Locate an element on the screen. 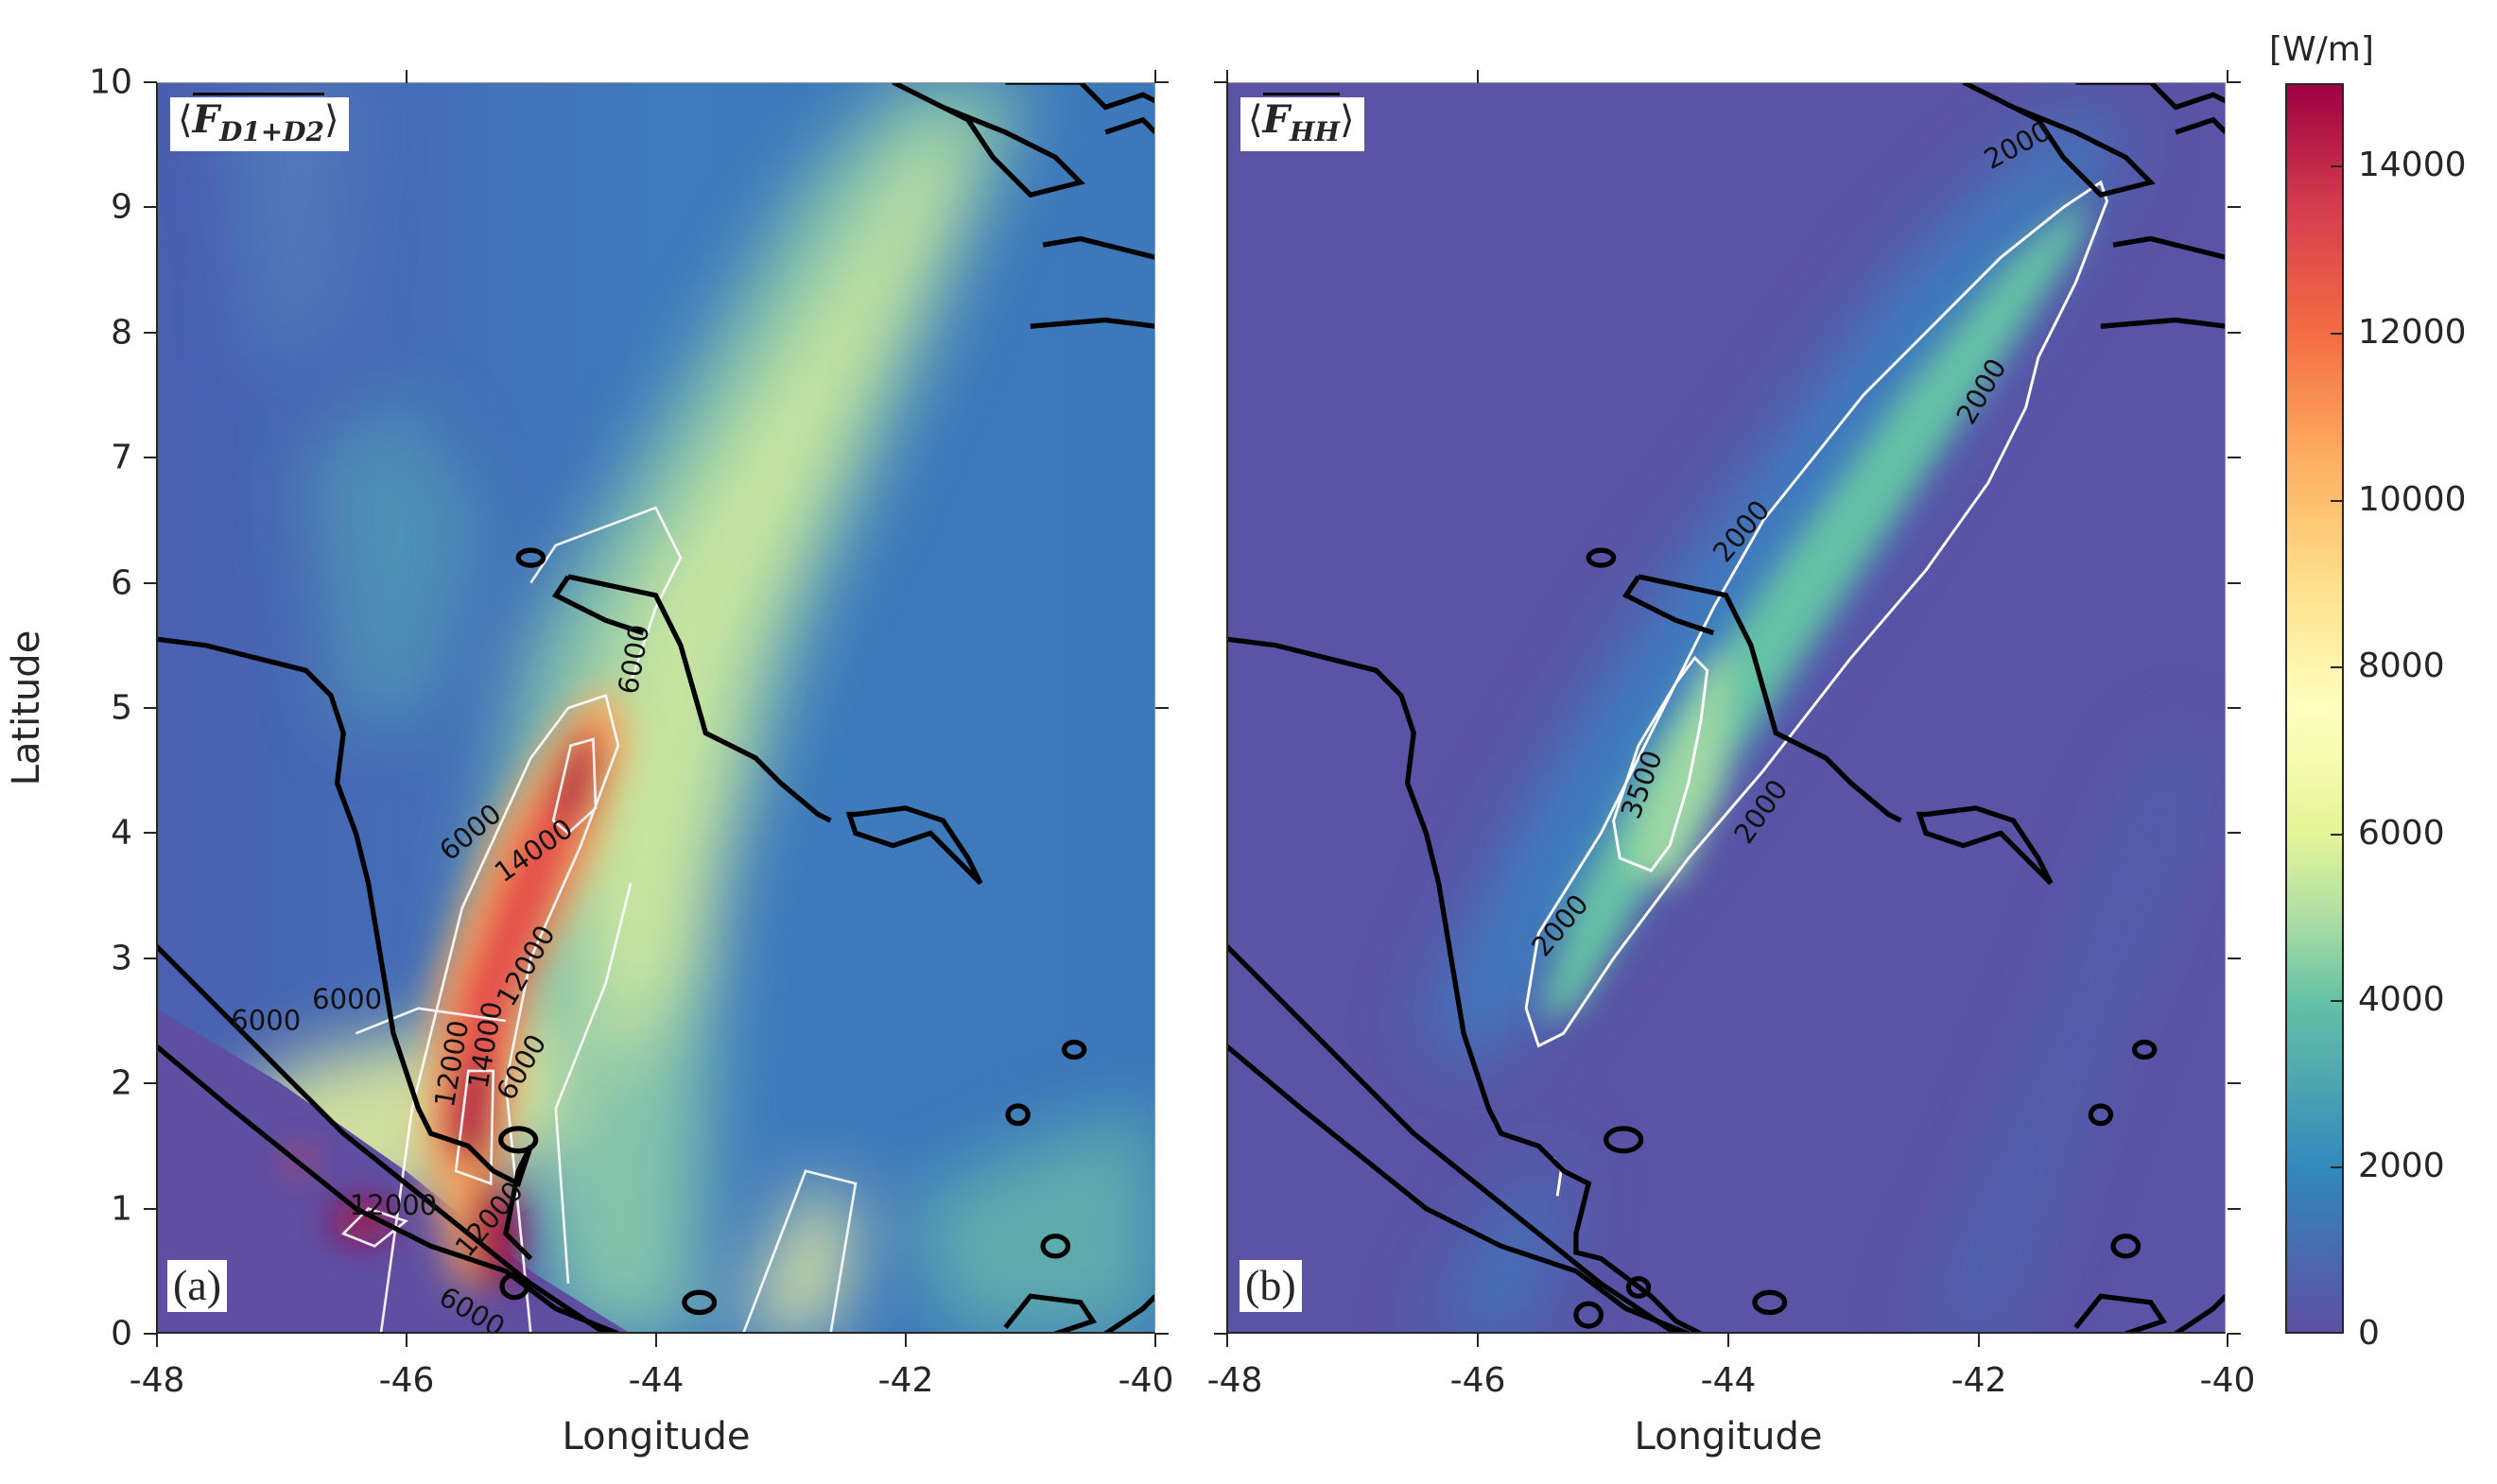 The height and width of the screenshot is (1484, 2497). y-tick-label: 2 is located at coordinates (121, 1083).